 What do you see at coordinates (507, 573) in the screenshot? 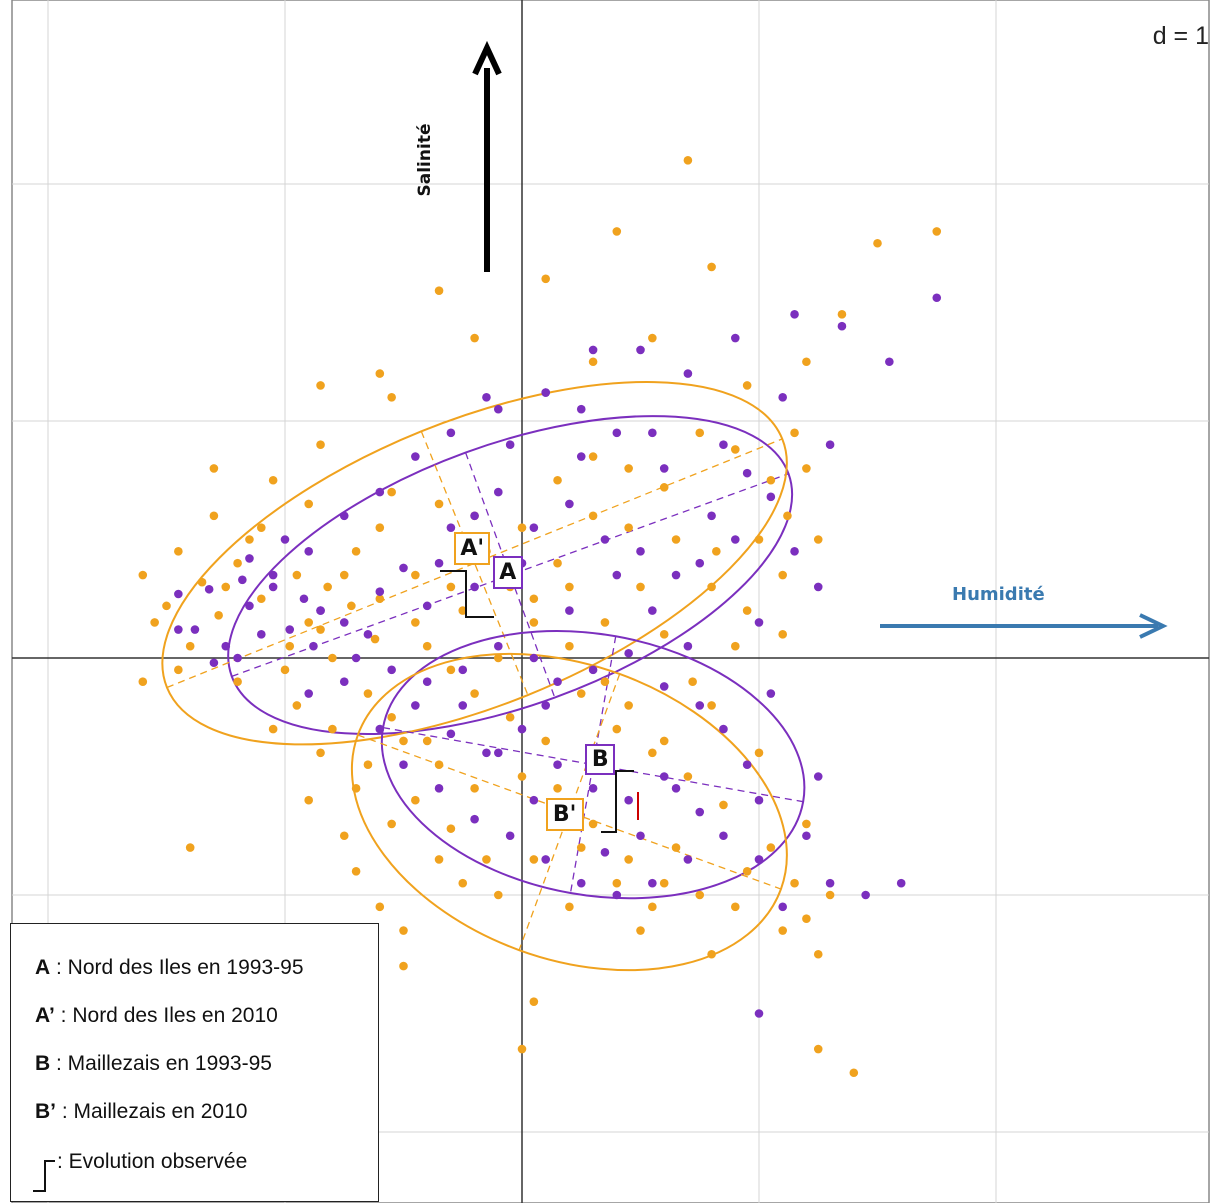
I see `group-label-a: A` at bounding box center [507, 573].